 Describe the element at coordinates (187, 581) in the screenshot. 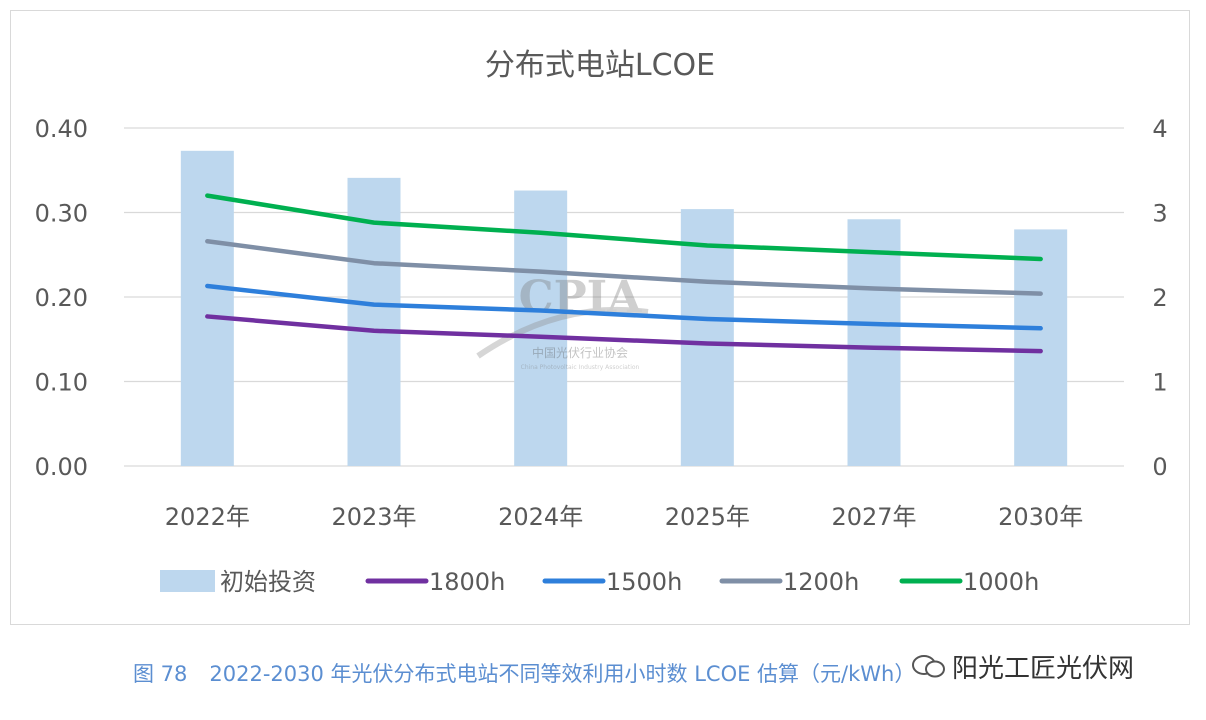

I see `legend-swatch-bars` at that location.